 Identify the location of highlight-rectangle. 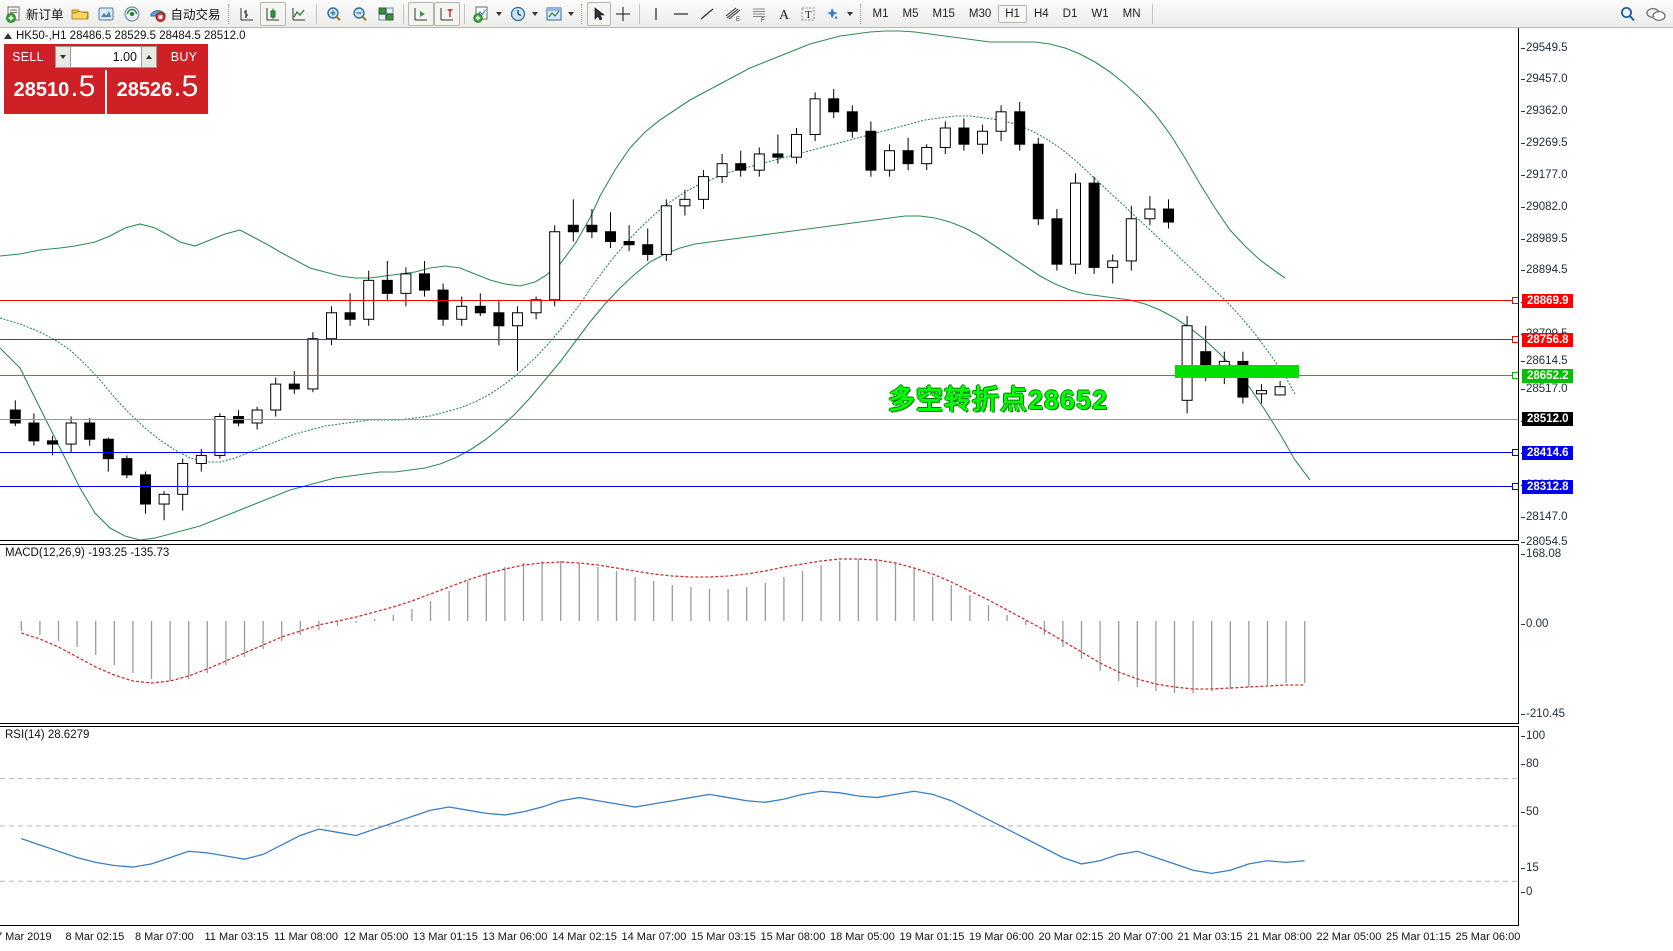
(1237, 371).